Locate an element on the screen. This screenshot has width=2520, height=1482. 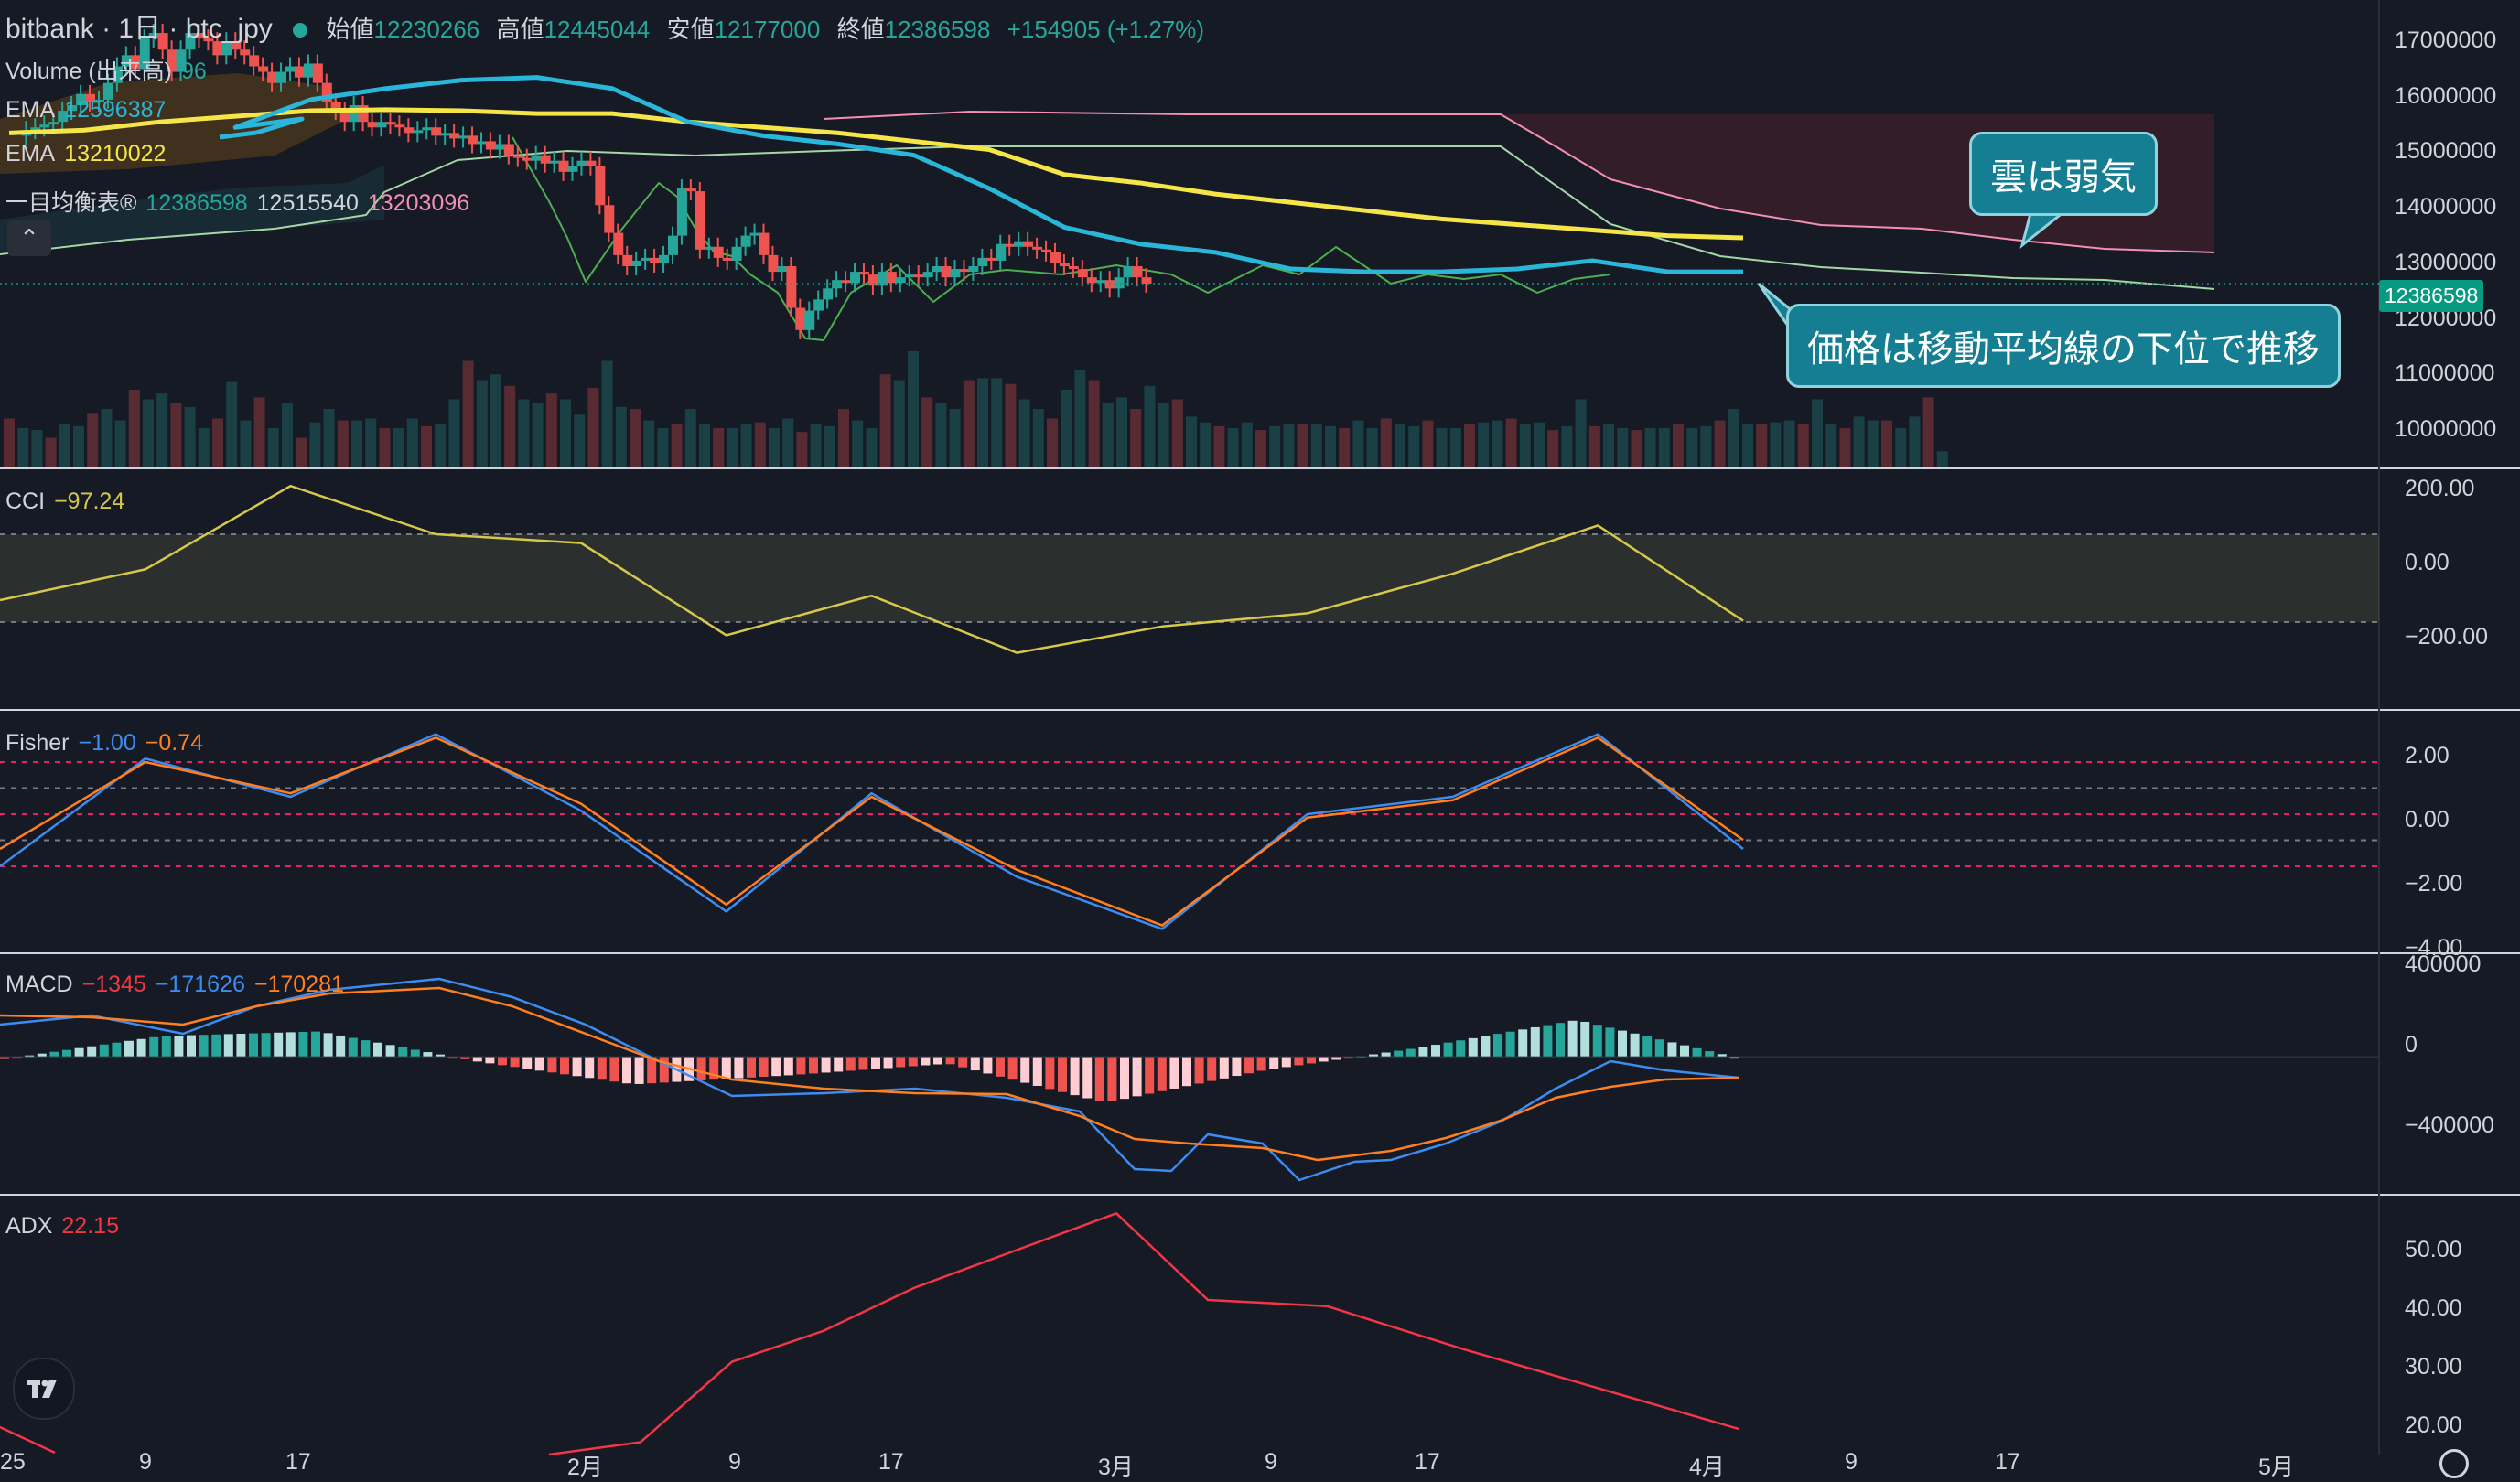
collapse-legend-button: ⌃ is located at coordinates (29, 238).